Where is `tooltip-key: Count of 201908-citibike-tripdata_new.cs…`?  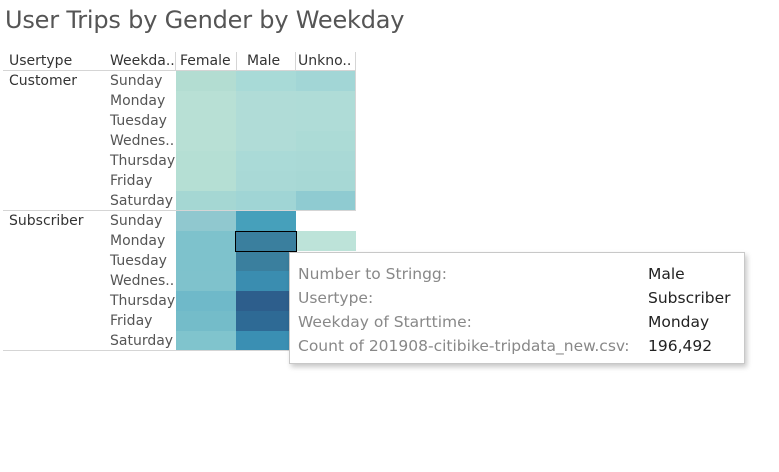 tooltip-key: Count of 201908-citibike-tripdata_new.cs… is located at coordinates (464, 346).